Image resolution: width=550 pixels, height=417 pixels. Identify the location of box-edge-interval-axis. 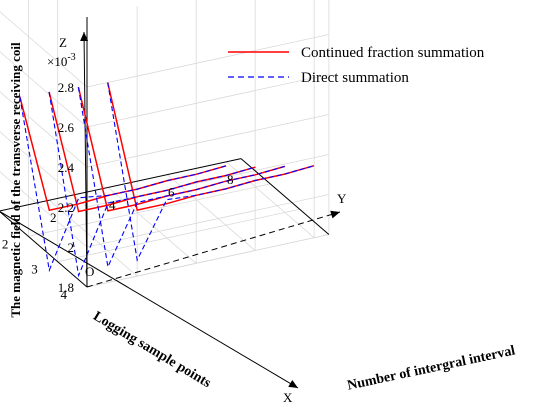
(121, 185).